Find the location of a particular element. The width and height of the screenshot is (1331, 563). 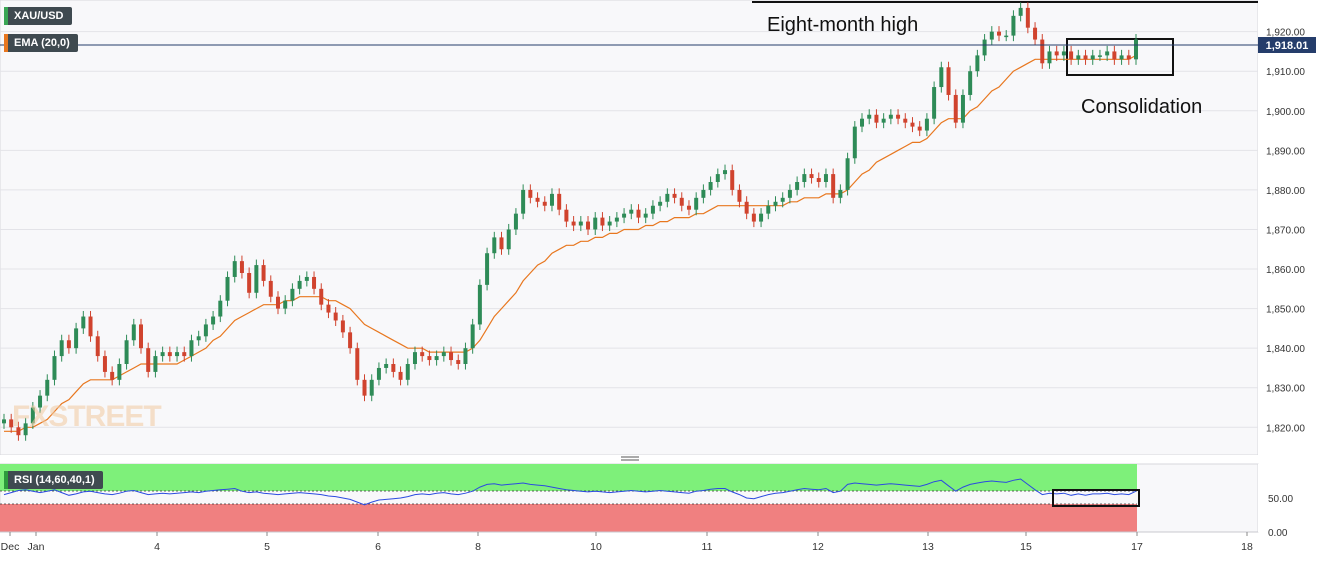

ema-label: EMA (20,0) is located at coordinates (42, 43).